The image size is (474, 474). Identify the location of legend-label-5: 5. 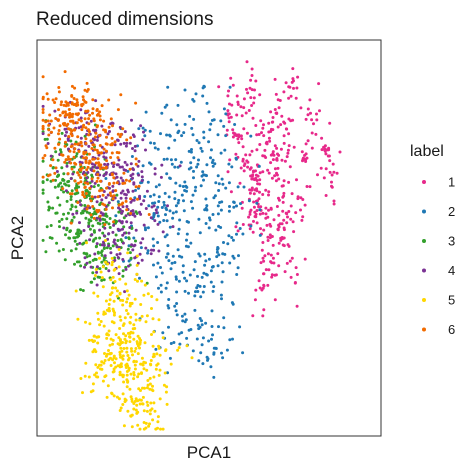
(451, 300).